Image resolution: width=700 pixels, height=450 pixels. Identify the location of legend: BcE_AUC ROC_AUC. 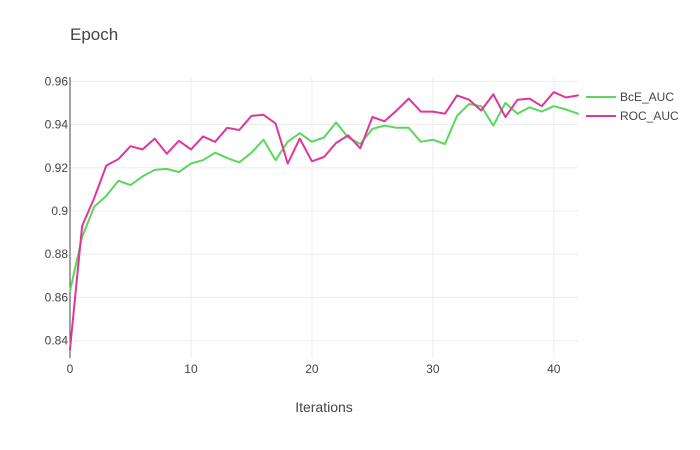
(632, 106).